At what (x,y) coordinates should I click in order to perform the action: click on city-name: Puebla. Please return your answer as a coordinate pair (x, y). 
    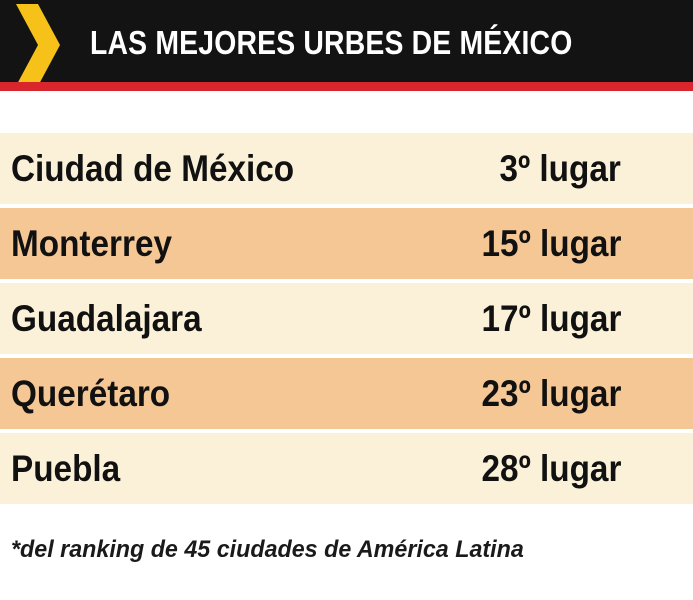
    Looking at the image, I should click on (66, 468).